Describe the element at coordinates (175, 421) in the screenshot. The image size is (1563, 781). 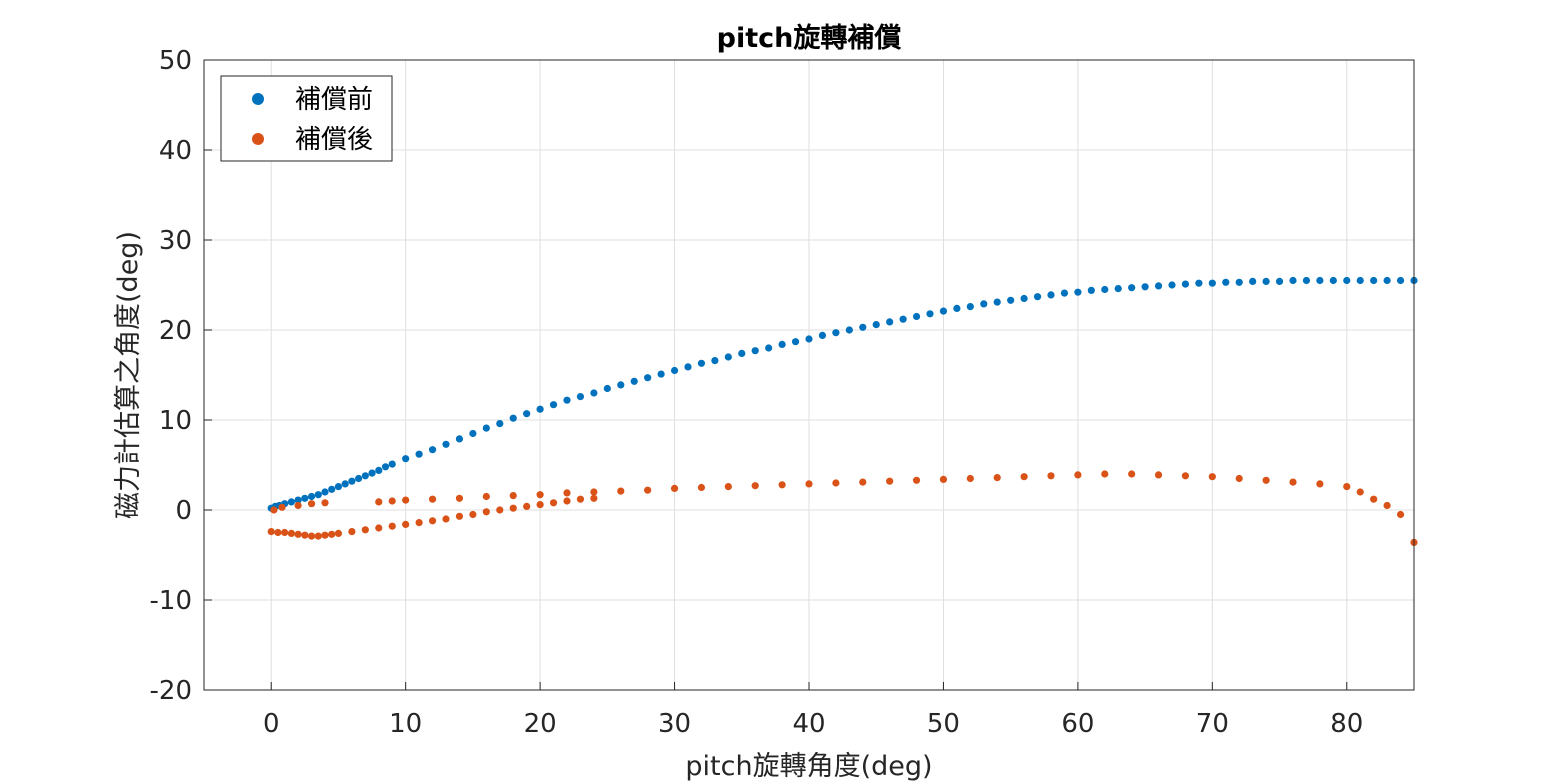
I see `y-tick-label: 10` at that location.